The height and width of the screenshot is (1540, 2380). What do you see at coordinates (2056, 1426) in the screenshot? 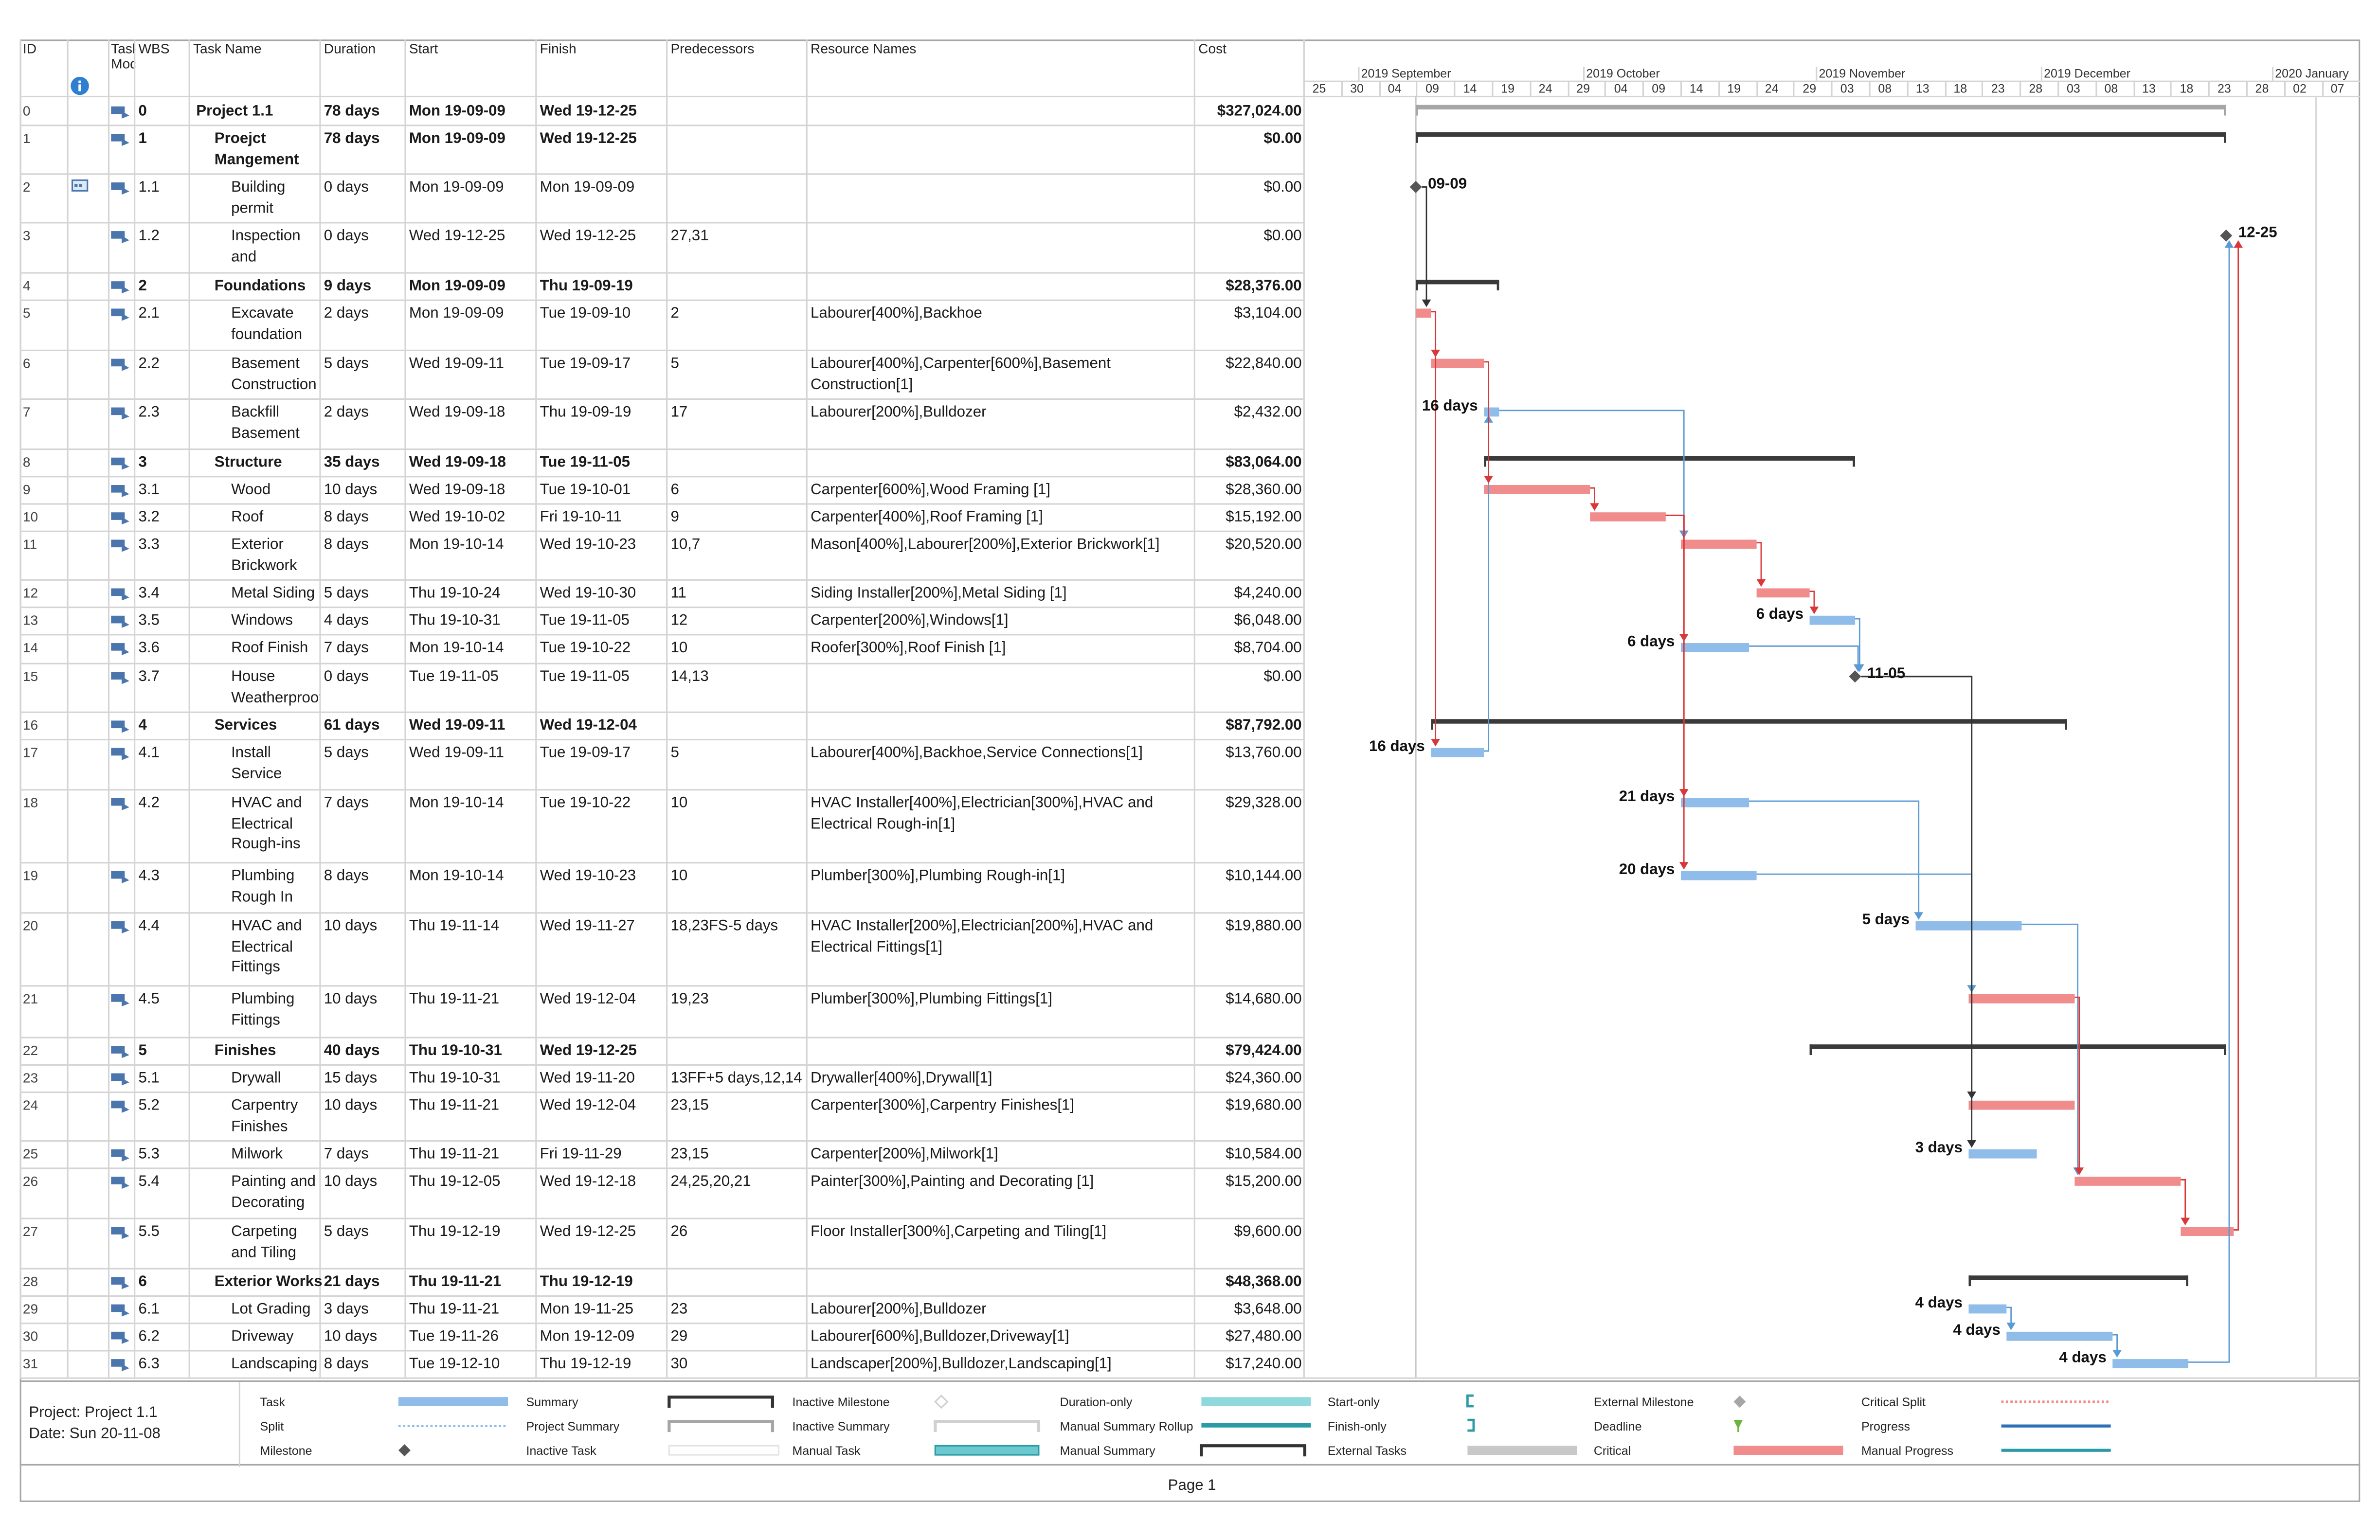
I see `legend-progress-symbol` at bounding box center [2056, 1426].